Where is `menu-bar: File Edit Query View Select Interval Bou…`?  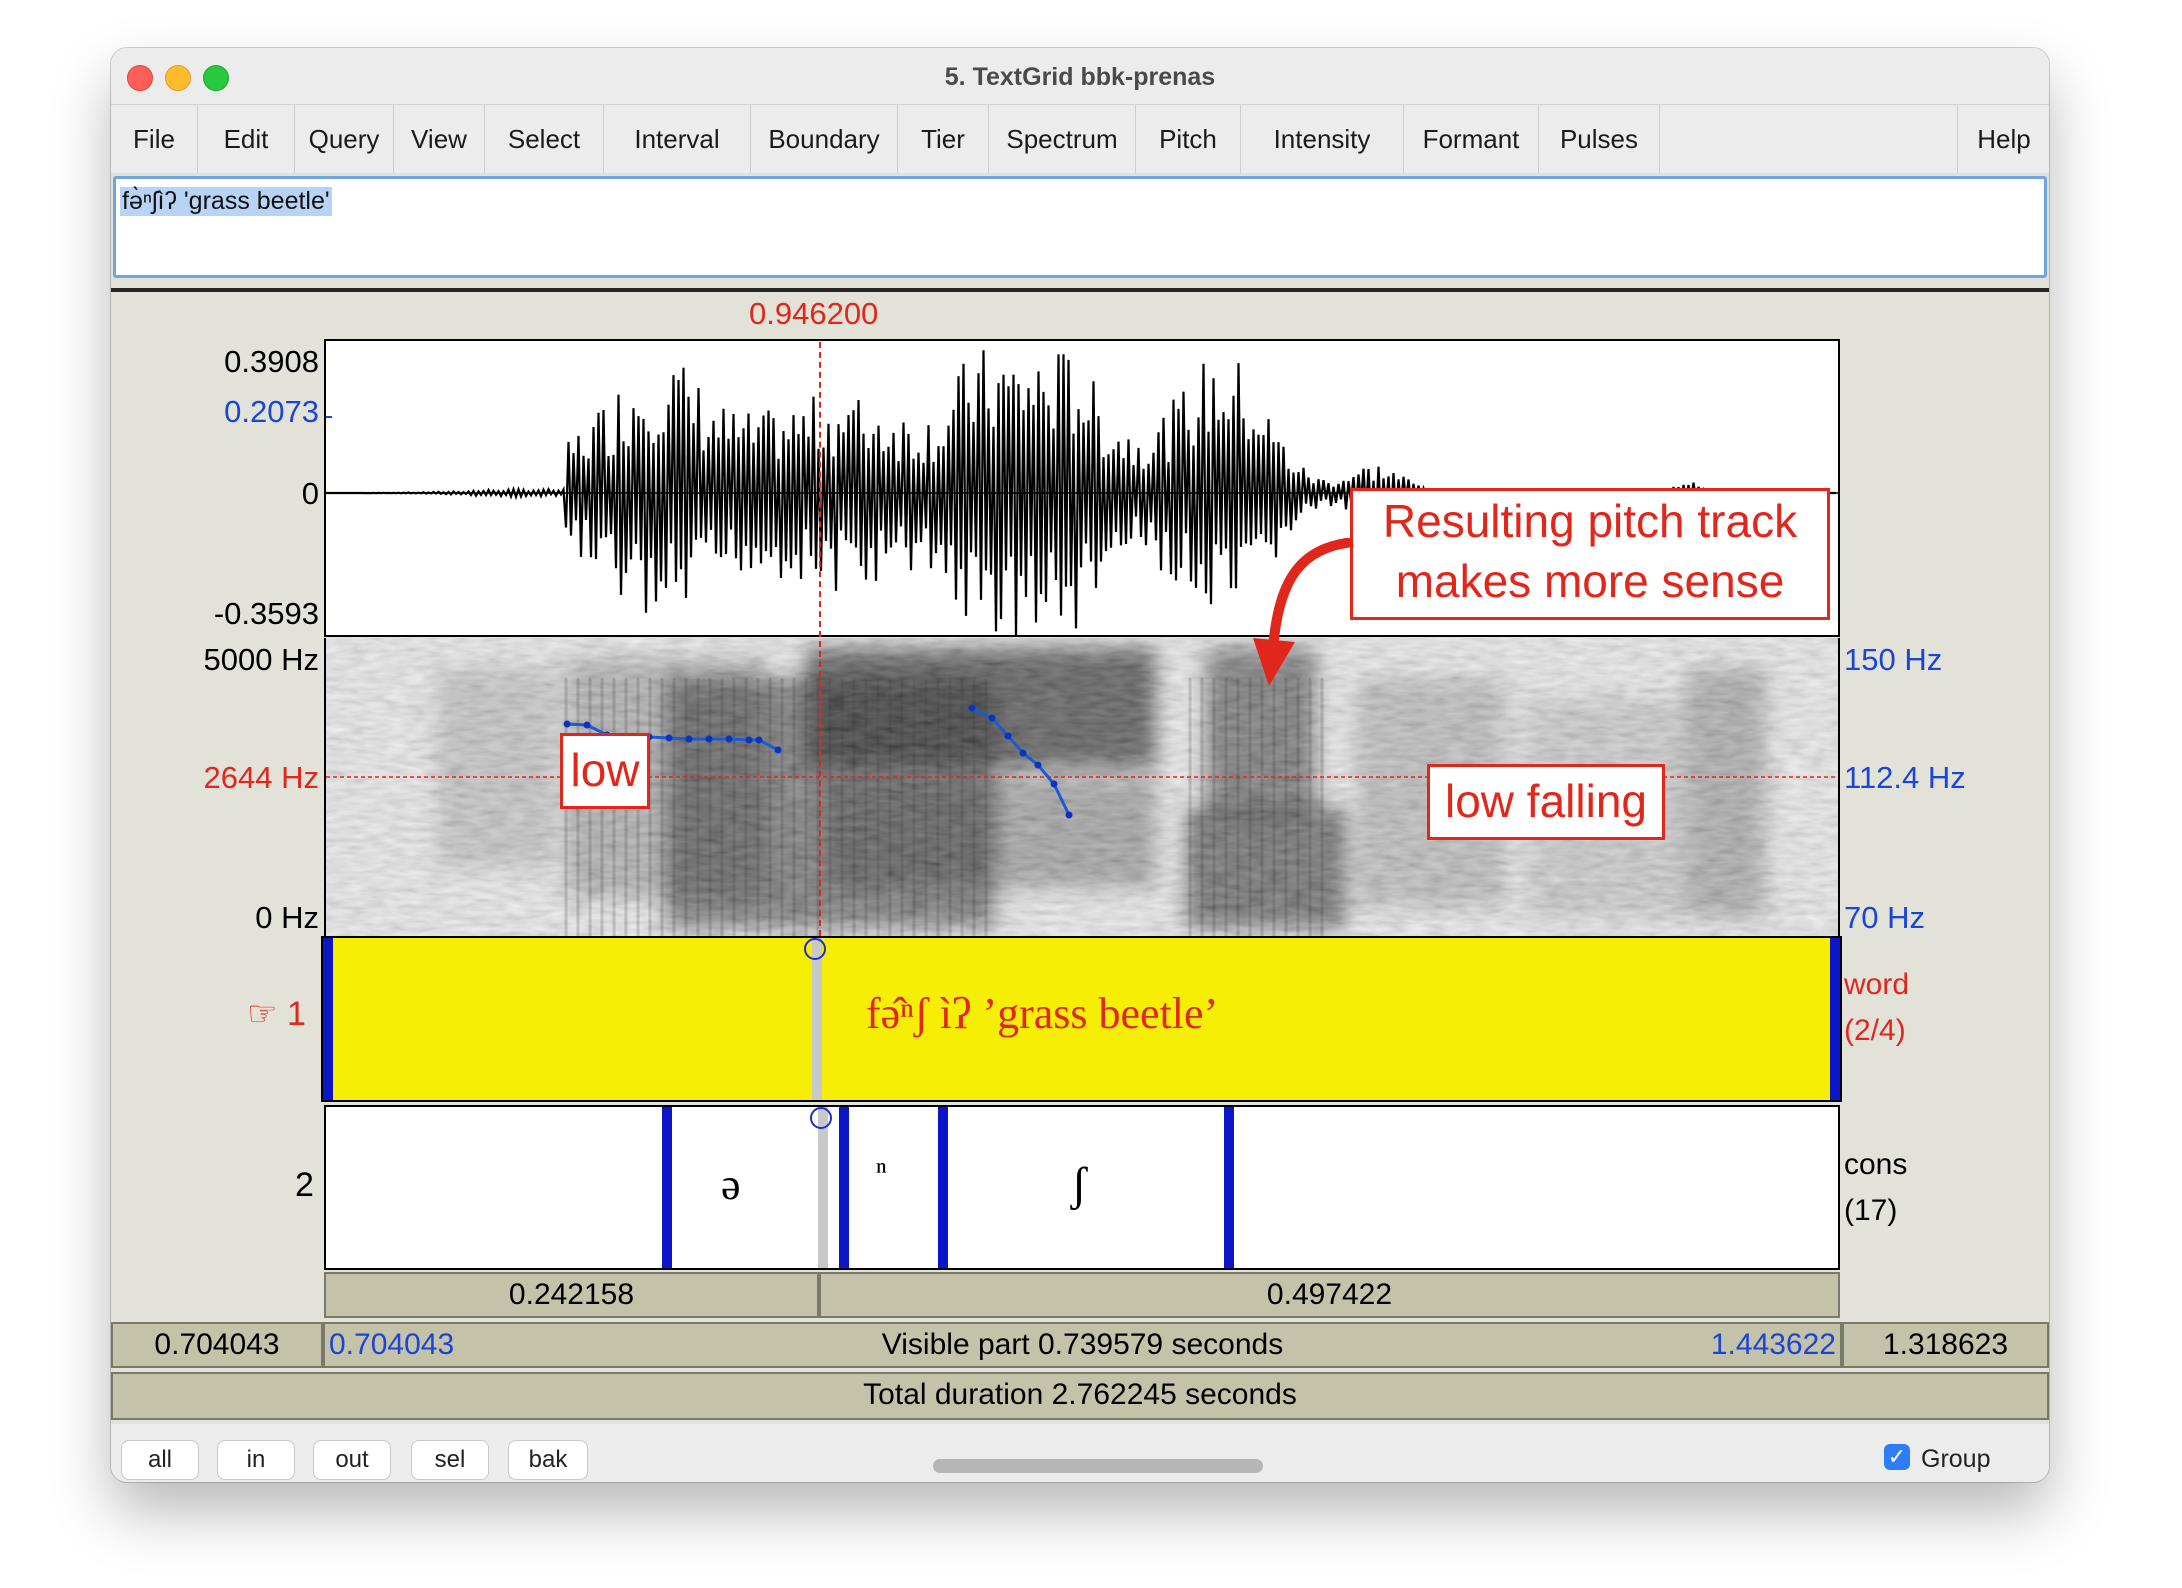 menu-bar: File Edit Query View Select Interval Bou… is located at coordinates (1080, 139).